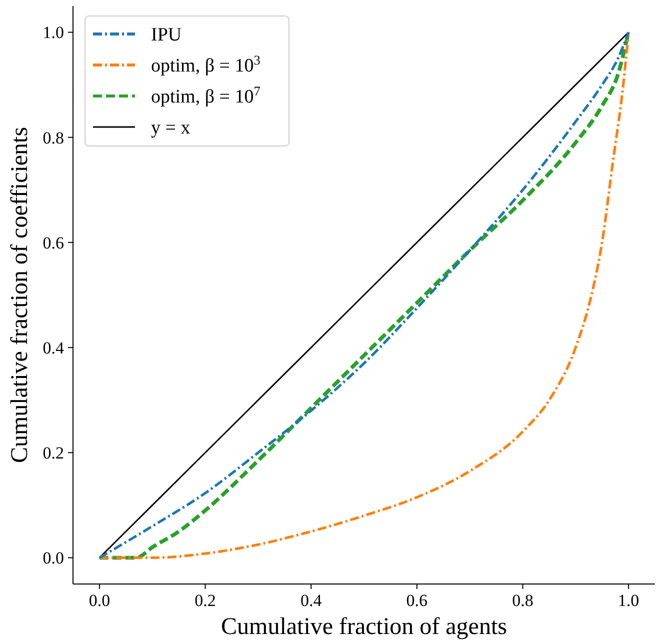  I want to click on x-tick-label: 0.4, so click(311, 600).